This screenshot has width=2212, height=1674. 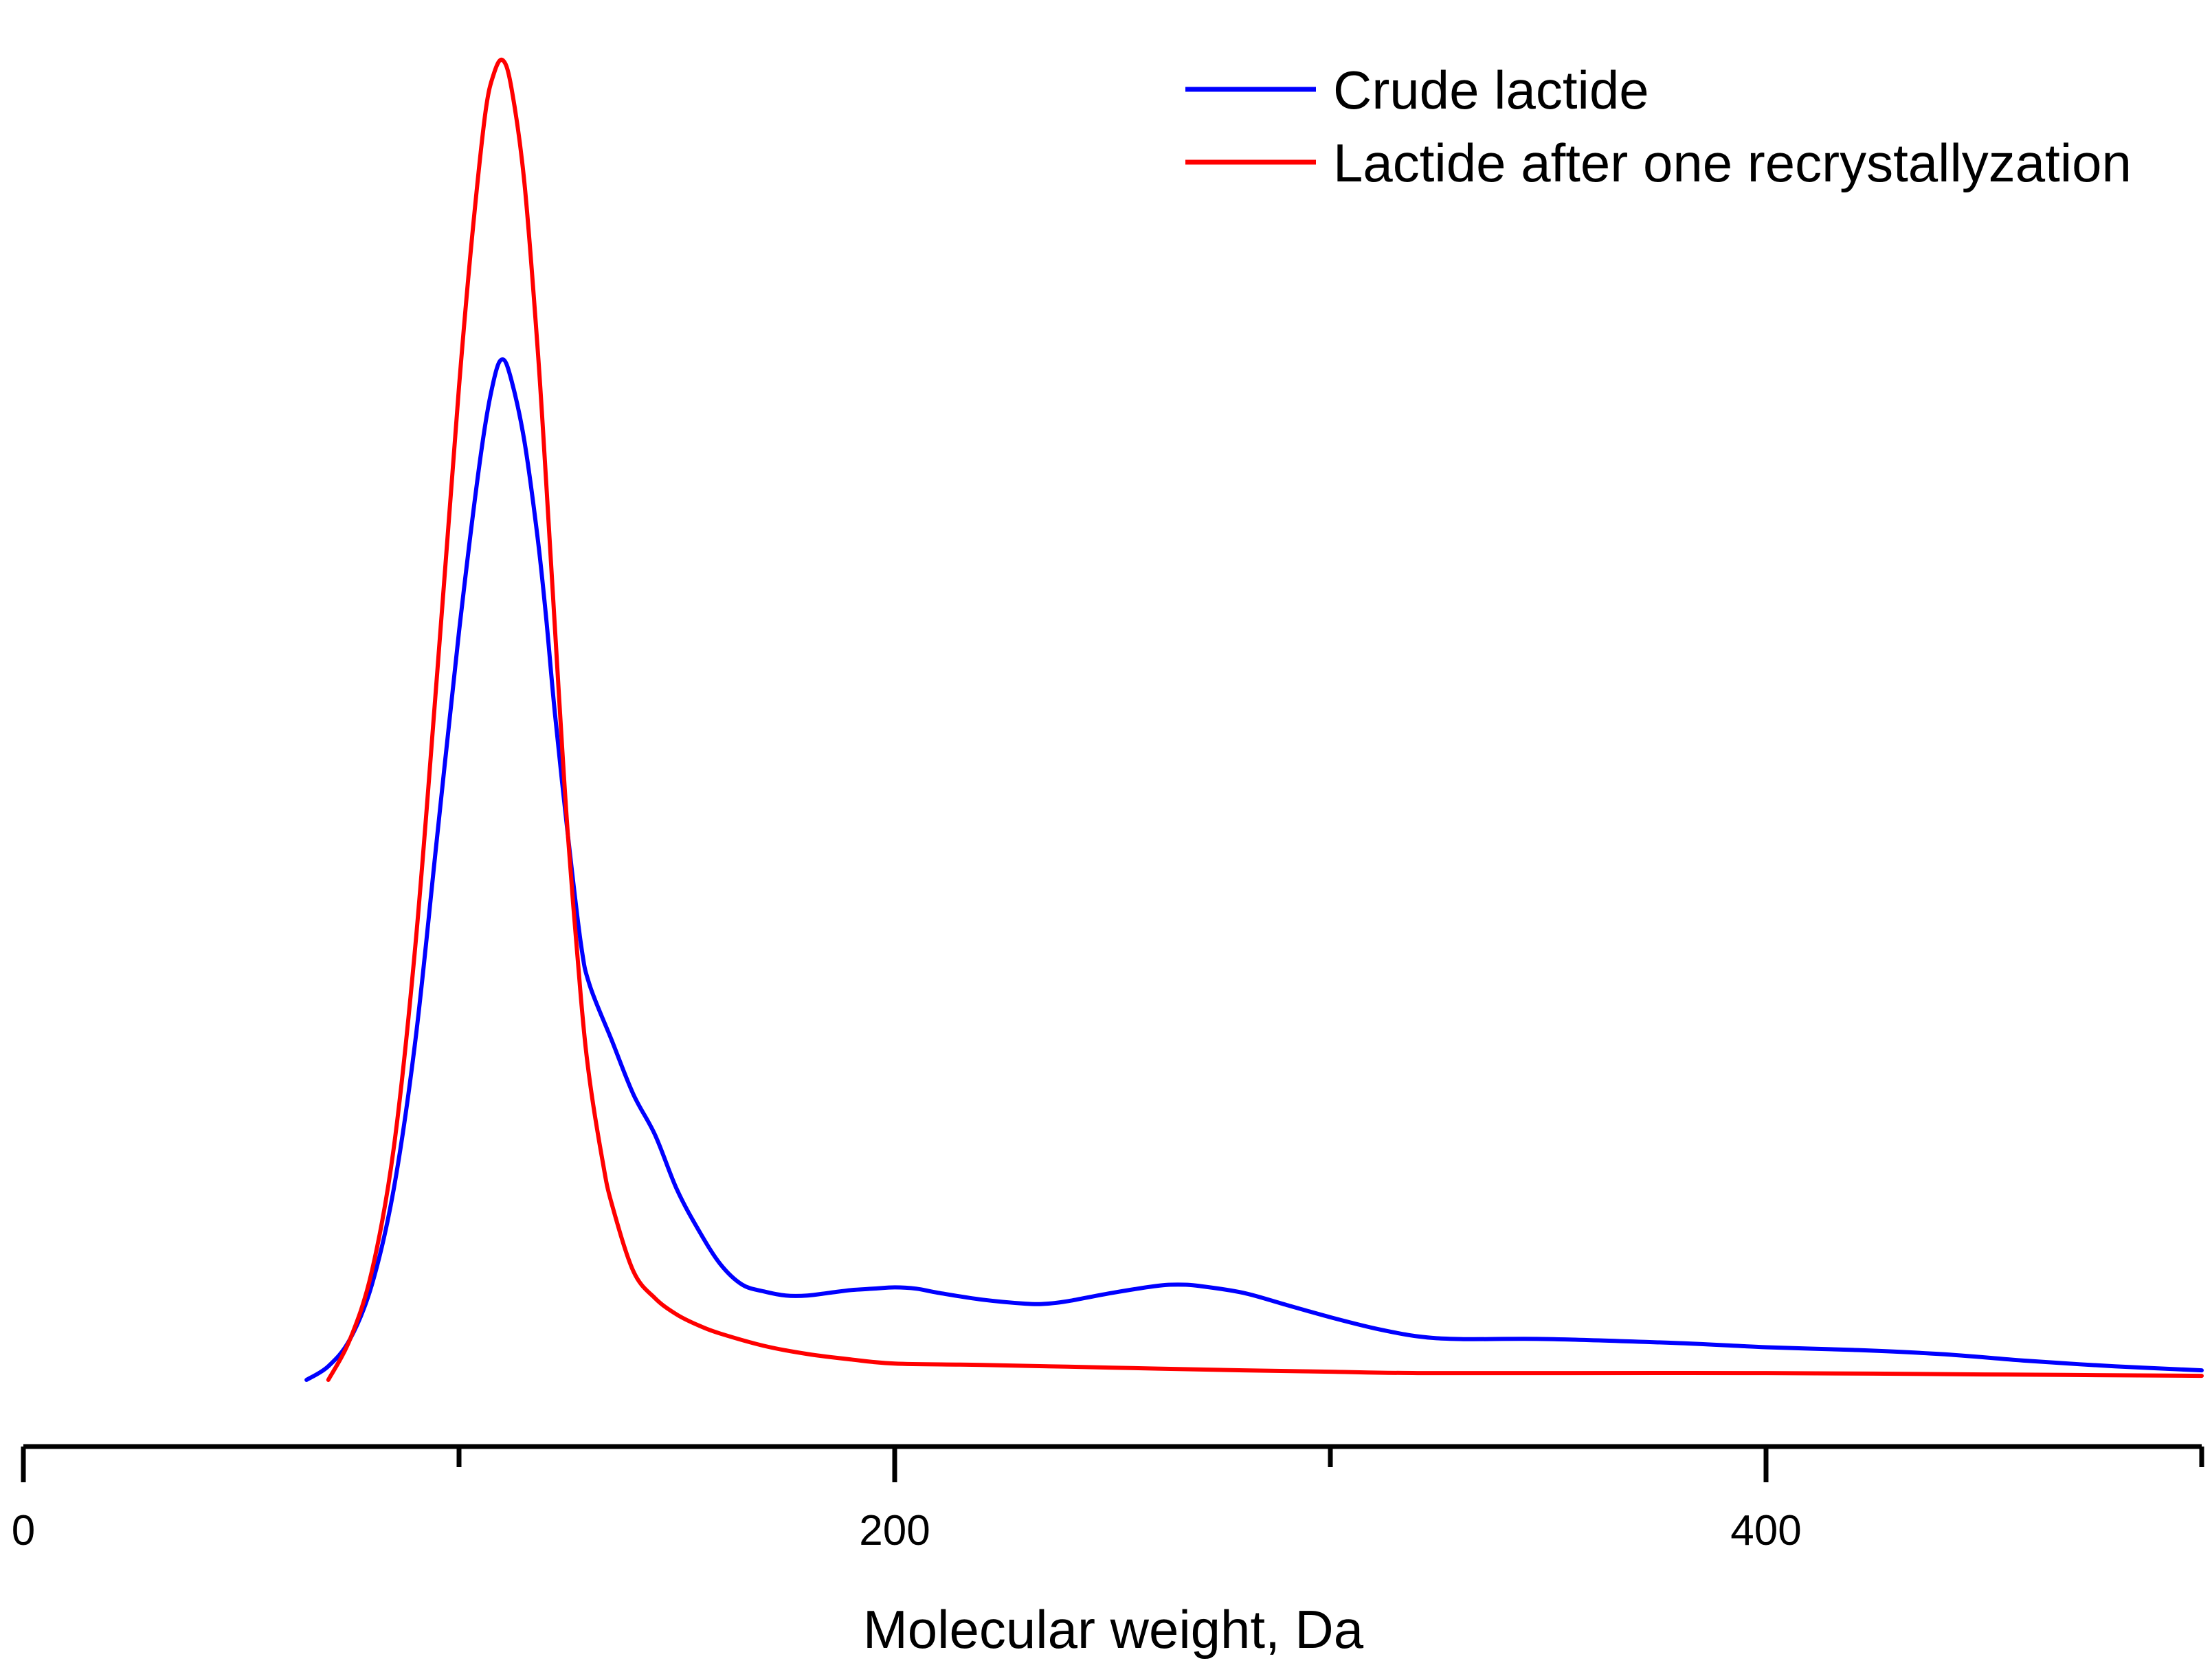 What do you see at coordinates (1113, 1629) in the screenshot?
I see `x-axis-title: Molecular weight, Da` at bounding box center [1113, 1629].